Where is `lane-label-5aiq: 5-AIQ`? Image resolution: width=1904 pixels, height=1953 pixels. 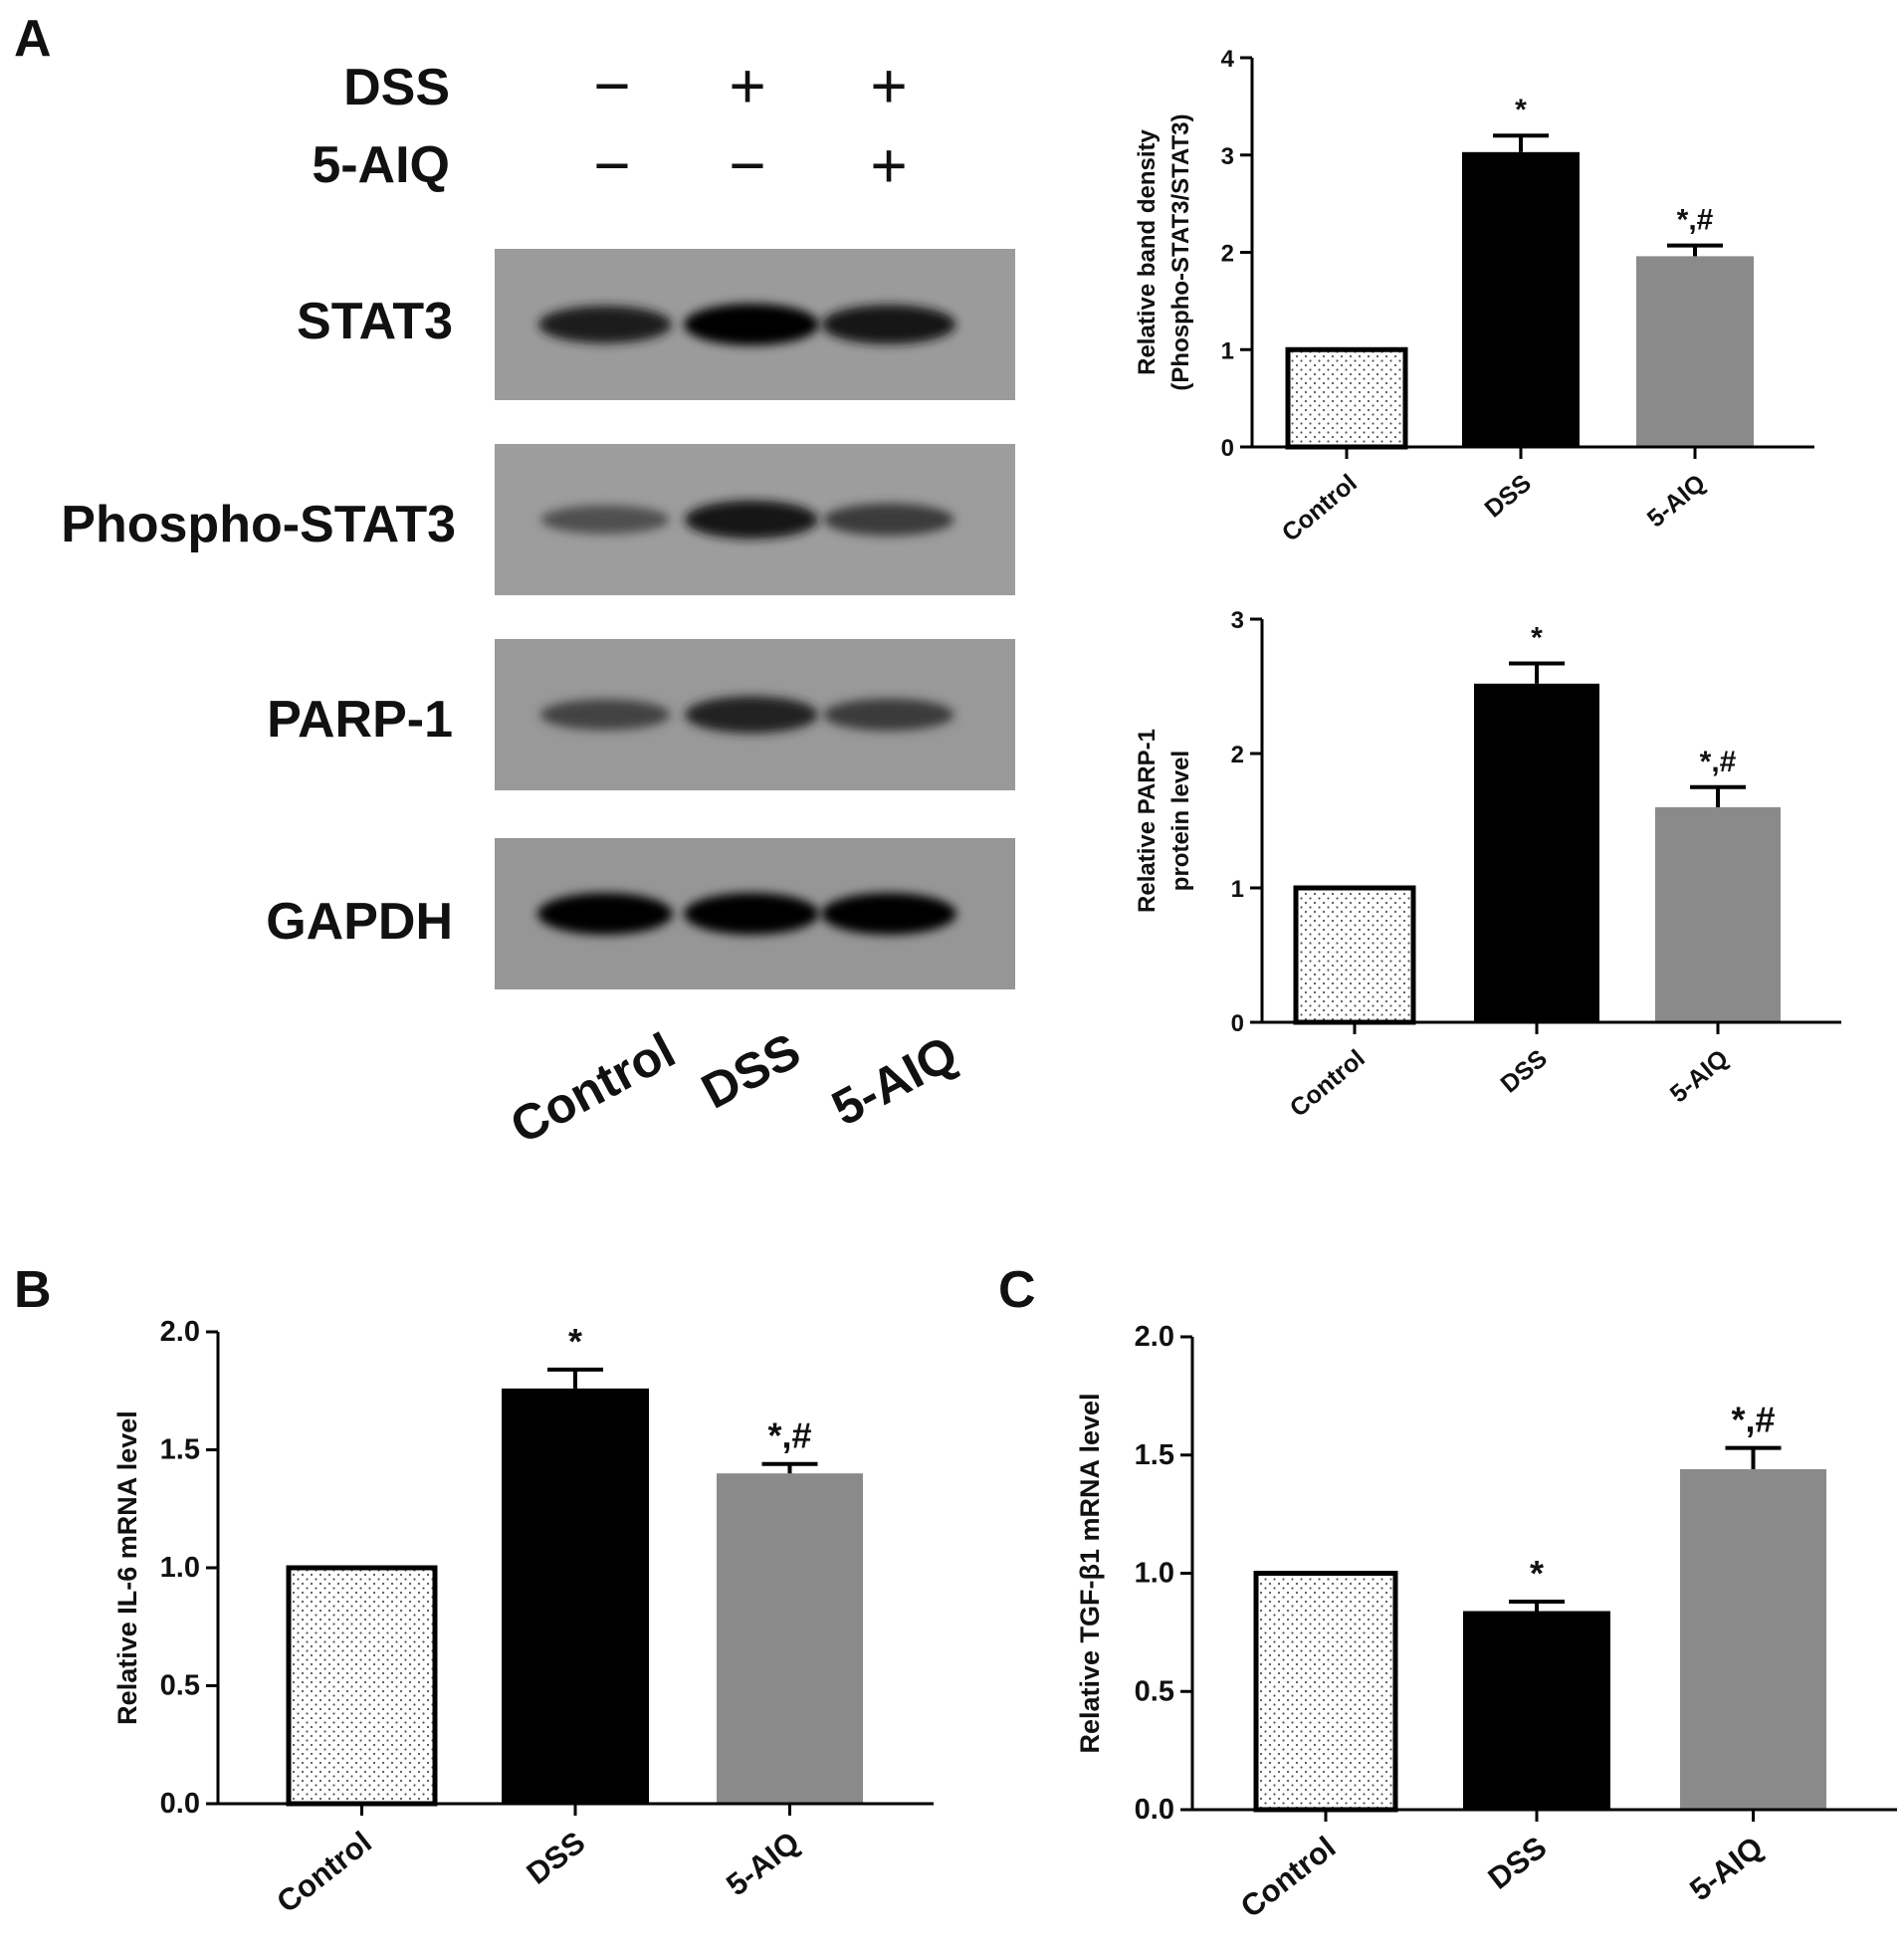
lane-label-5aiq: 5-AIQ is located at coordinates (894, 1081).